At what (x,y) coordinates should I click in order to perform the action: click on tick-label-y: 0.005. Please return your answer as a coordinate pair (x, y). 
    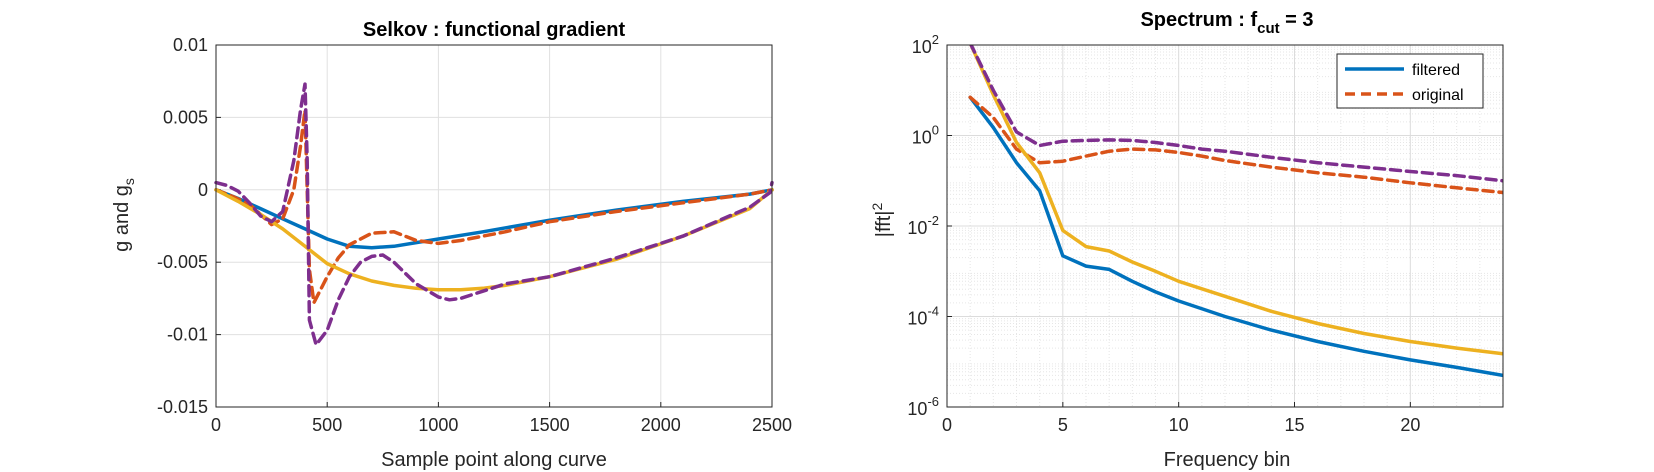
    Looking at the image, I should click on (185, 117).